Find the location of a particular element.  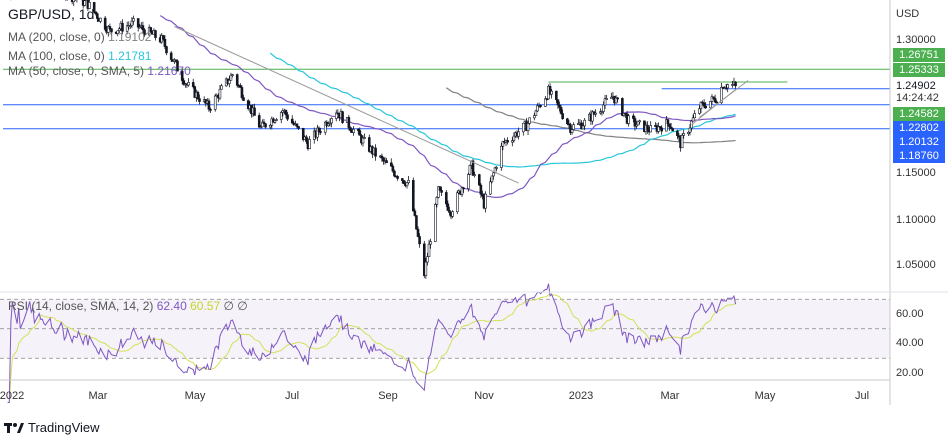

tradingview-logo-icon is located at coordinates (14, 427).